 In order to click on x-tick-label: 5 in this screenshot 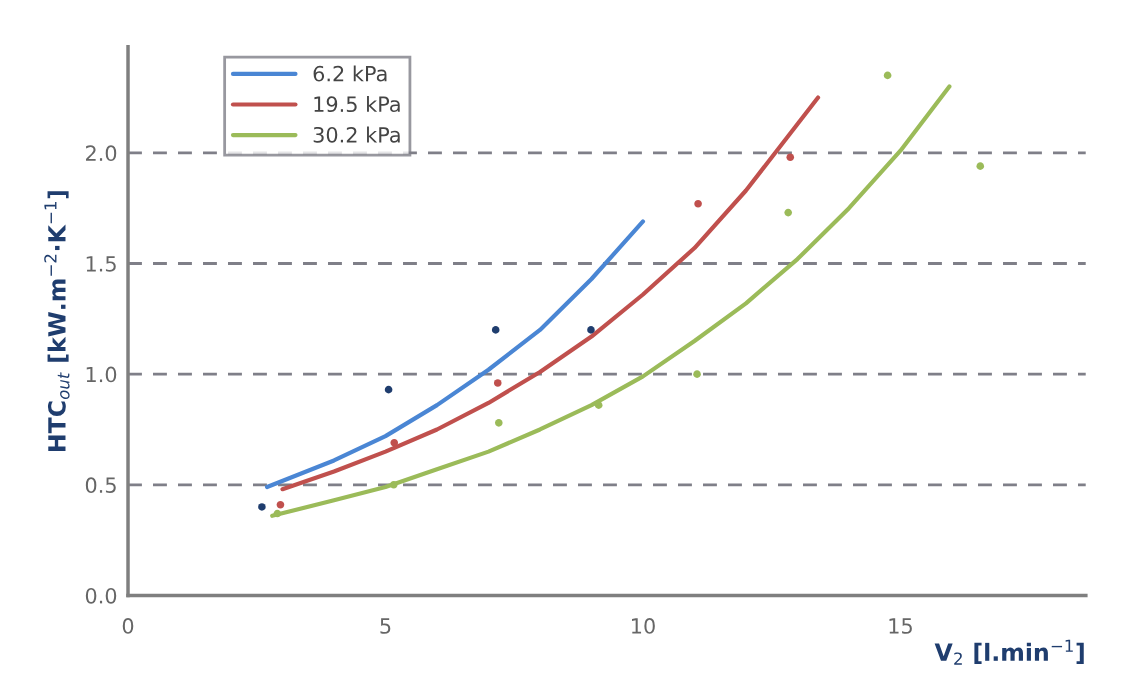, I will do `click(385, 626)`.